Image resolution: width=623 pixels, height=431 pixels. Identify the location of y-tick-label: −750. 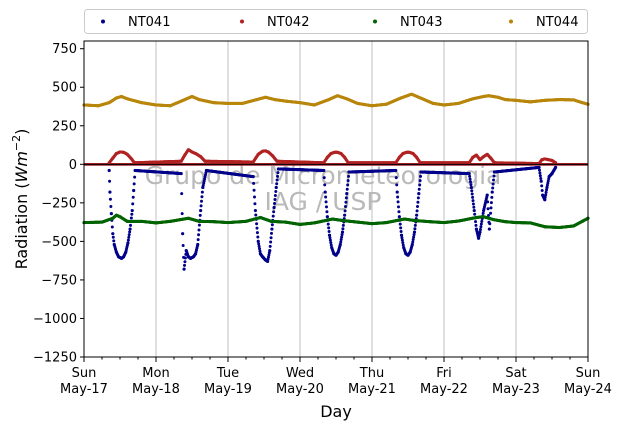
(59, 280).